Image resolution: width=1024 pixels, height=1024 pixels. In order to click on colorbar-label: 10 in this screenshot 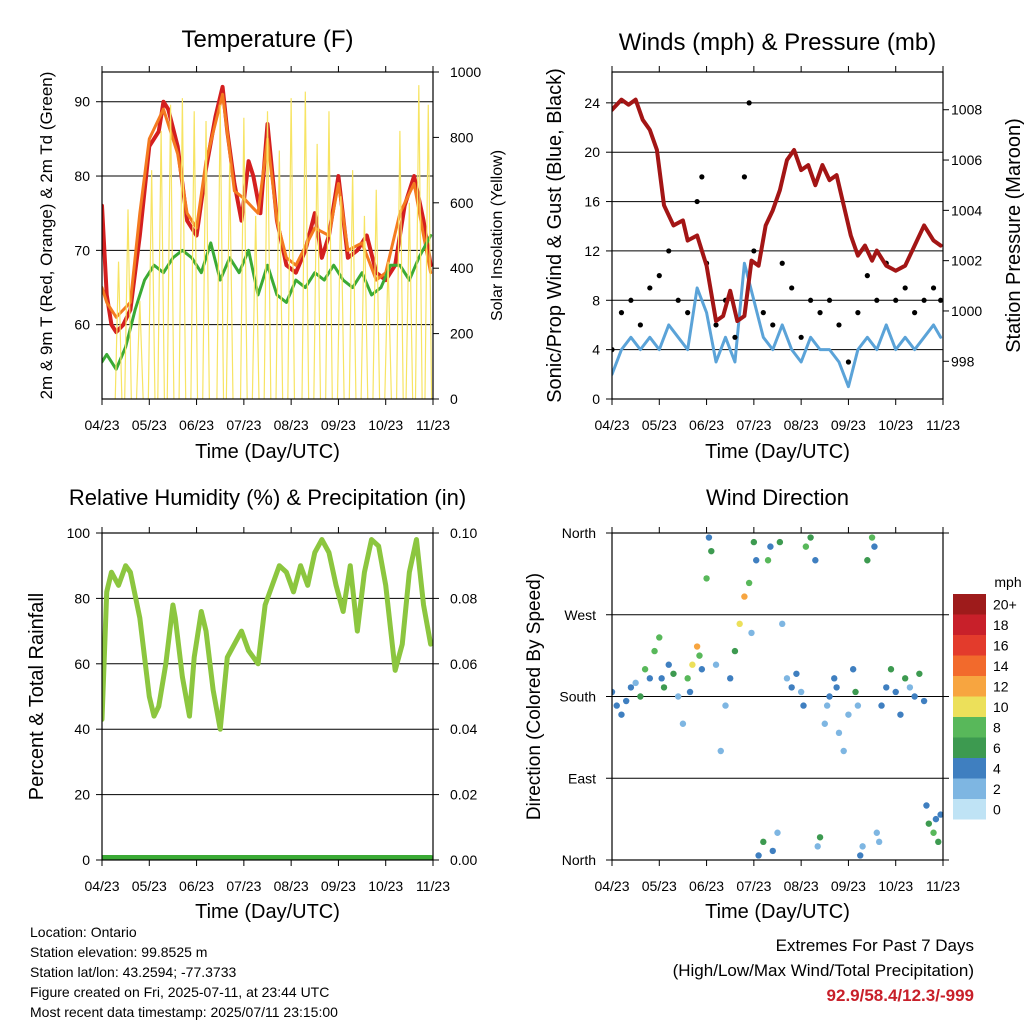, I will do `click(1001, 707)`.